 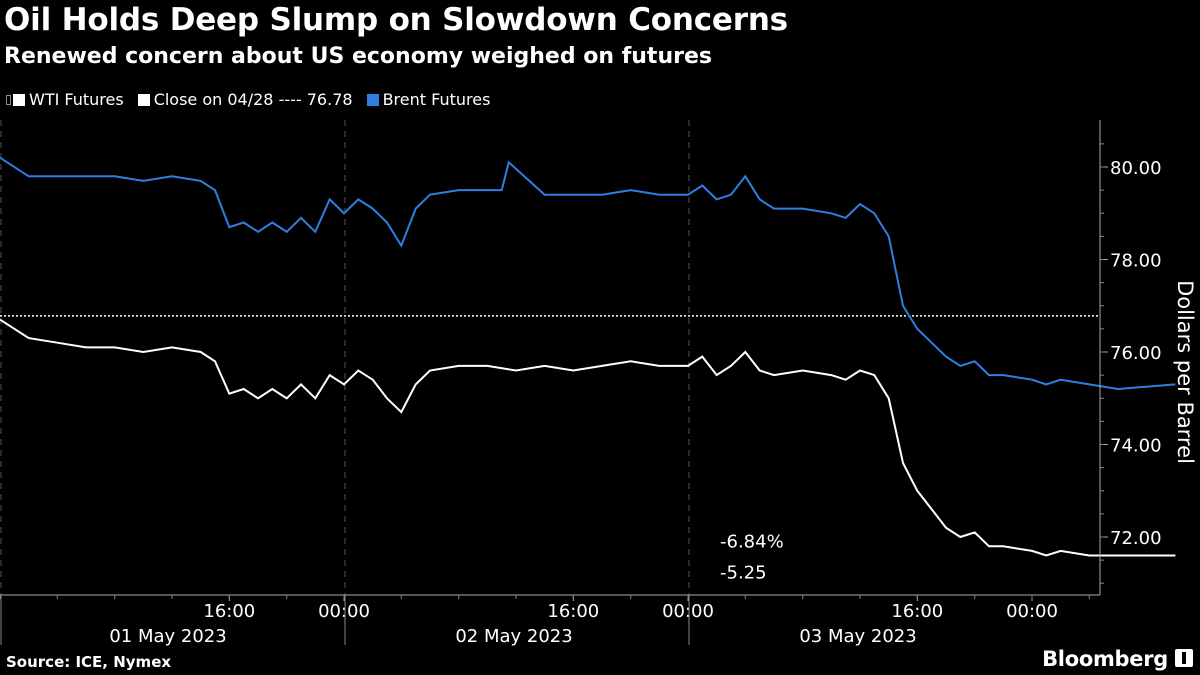 What do you see at coordinates (857, 636) in the screenshot?
I see `x-date-label: 03 May 2023` at bounding box center [857, 636].